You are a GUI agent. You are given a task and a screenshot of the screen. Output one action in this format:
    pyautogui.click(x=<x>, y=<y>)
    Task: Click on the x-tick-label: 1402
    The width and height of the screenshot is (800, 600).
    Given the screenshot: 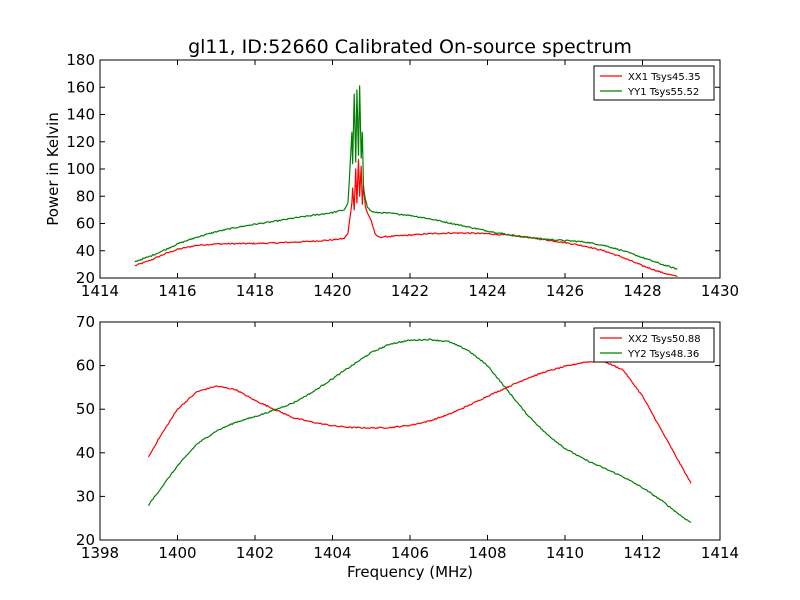 What is the action you would take?
    pyautogui.click(x=255, y=553)
    